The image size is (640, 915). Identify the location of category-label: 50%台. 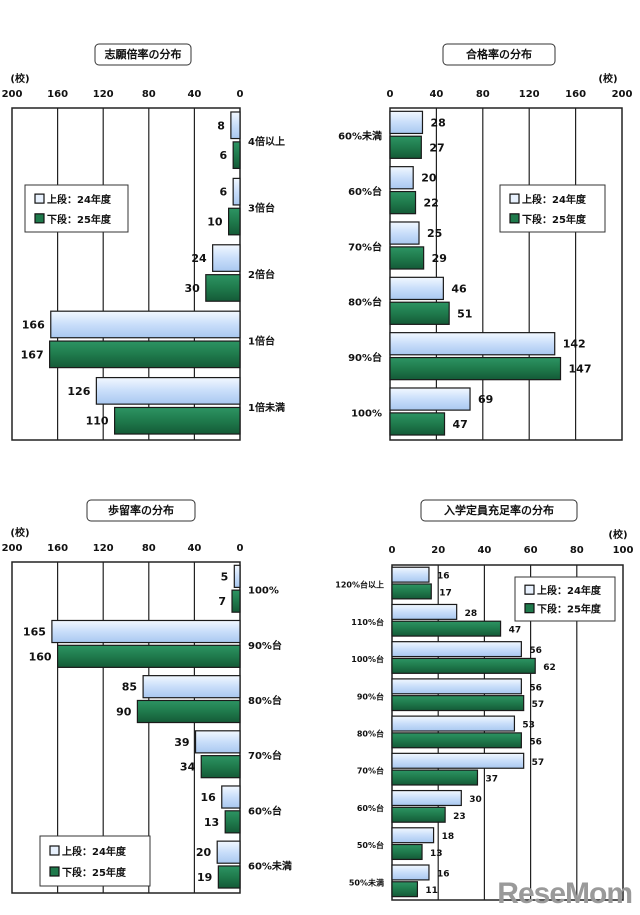
(370, 845).